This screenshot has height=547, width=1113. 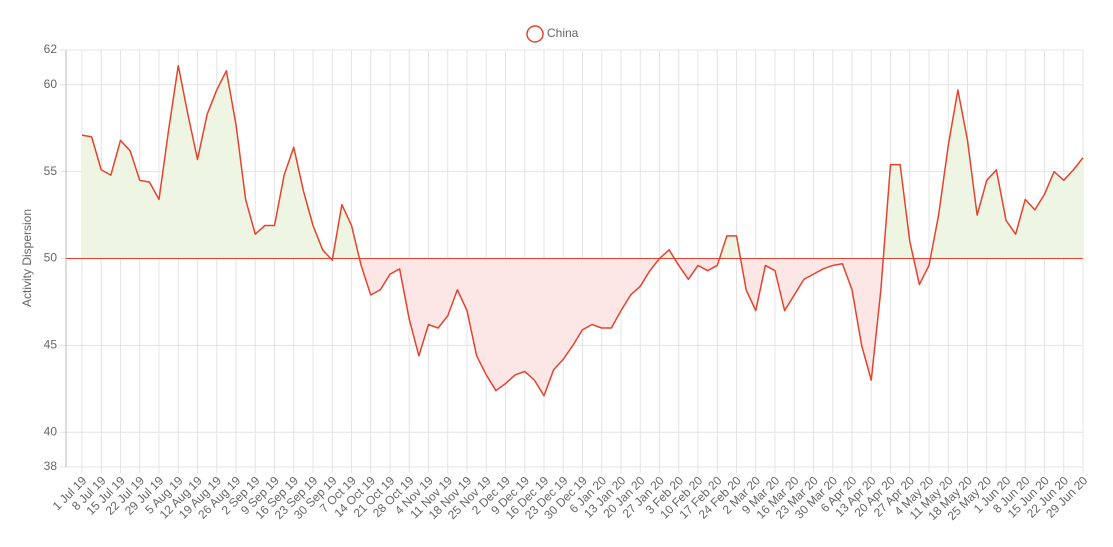 I want to click on y-tick-label: 60, so click(x=51, y=84).